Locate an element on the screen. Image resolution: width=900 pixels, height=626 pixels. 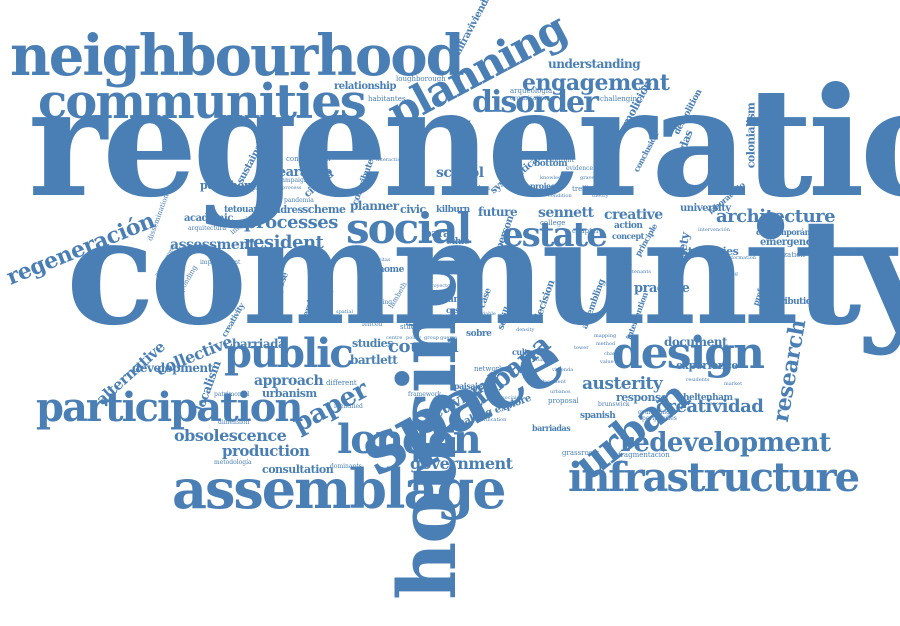
word-social-small: social is located at coordinates (453, 188).